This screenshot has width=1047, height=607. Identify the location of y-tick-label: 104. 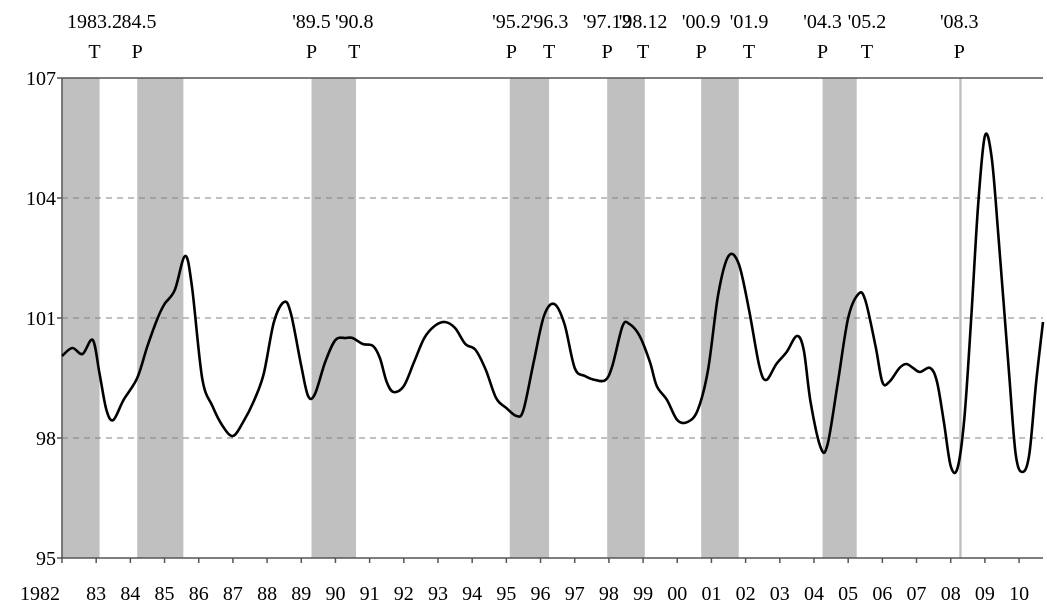
(41, 199).